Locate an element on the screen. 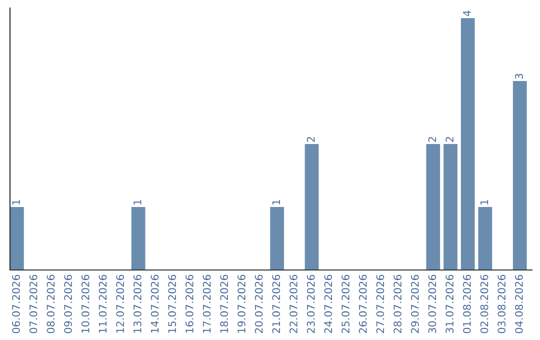 This screenshot has width=540, height=340. x-tick-label: 17.07.2026 is located at coordinates (206, 303).